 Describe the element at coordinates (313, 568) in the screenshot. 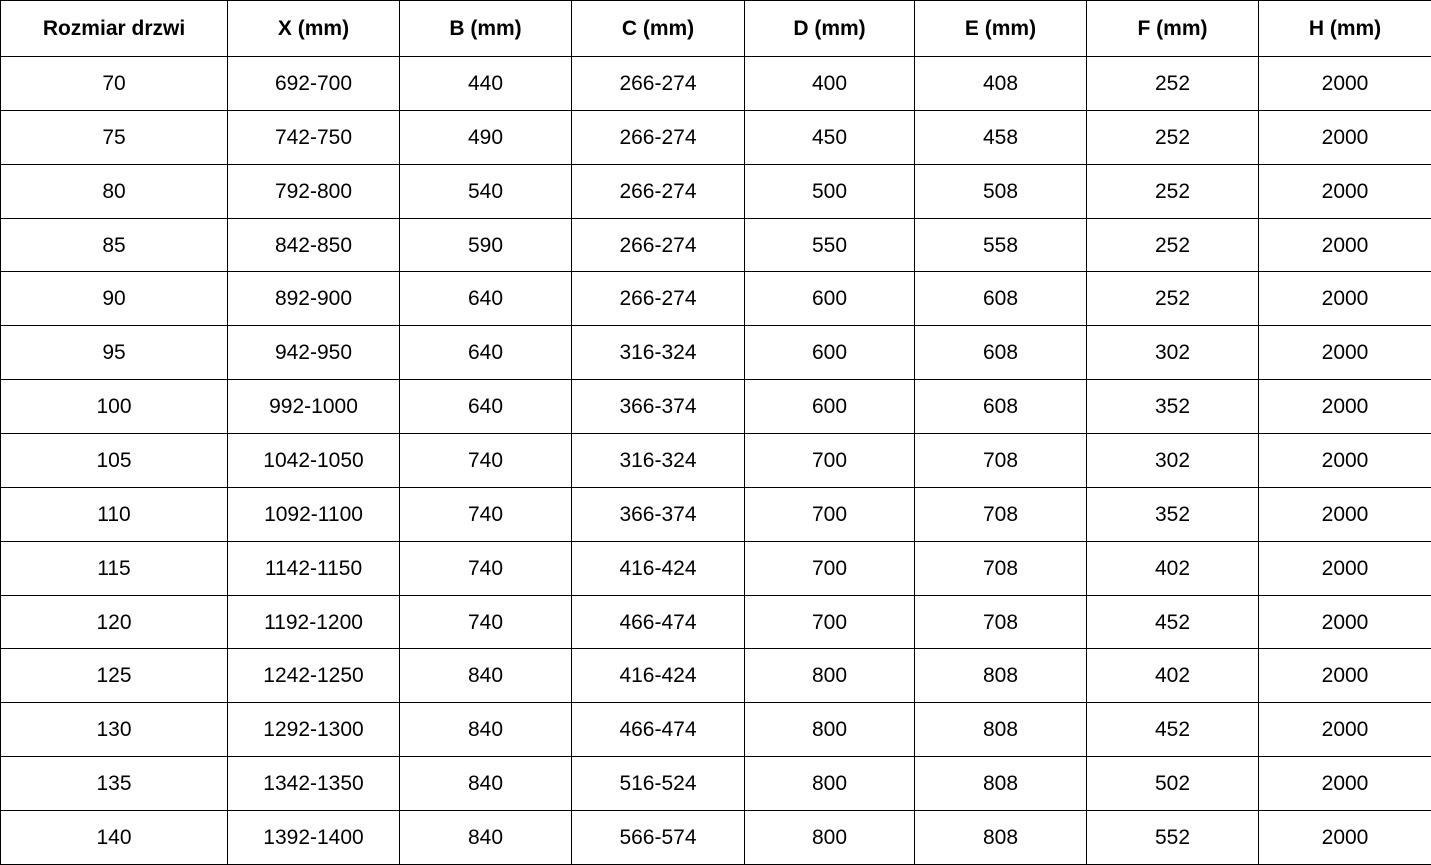

I see `table-cell: 1142-1150` at that location.